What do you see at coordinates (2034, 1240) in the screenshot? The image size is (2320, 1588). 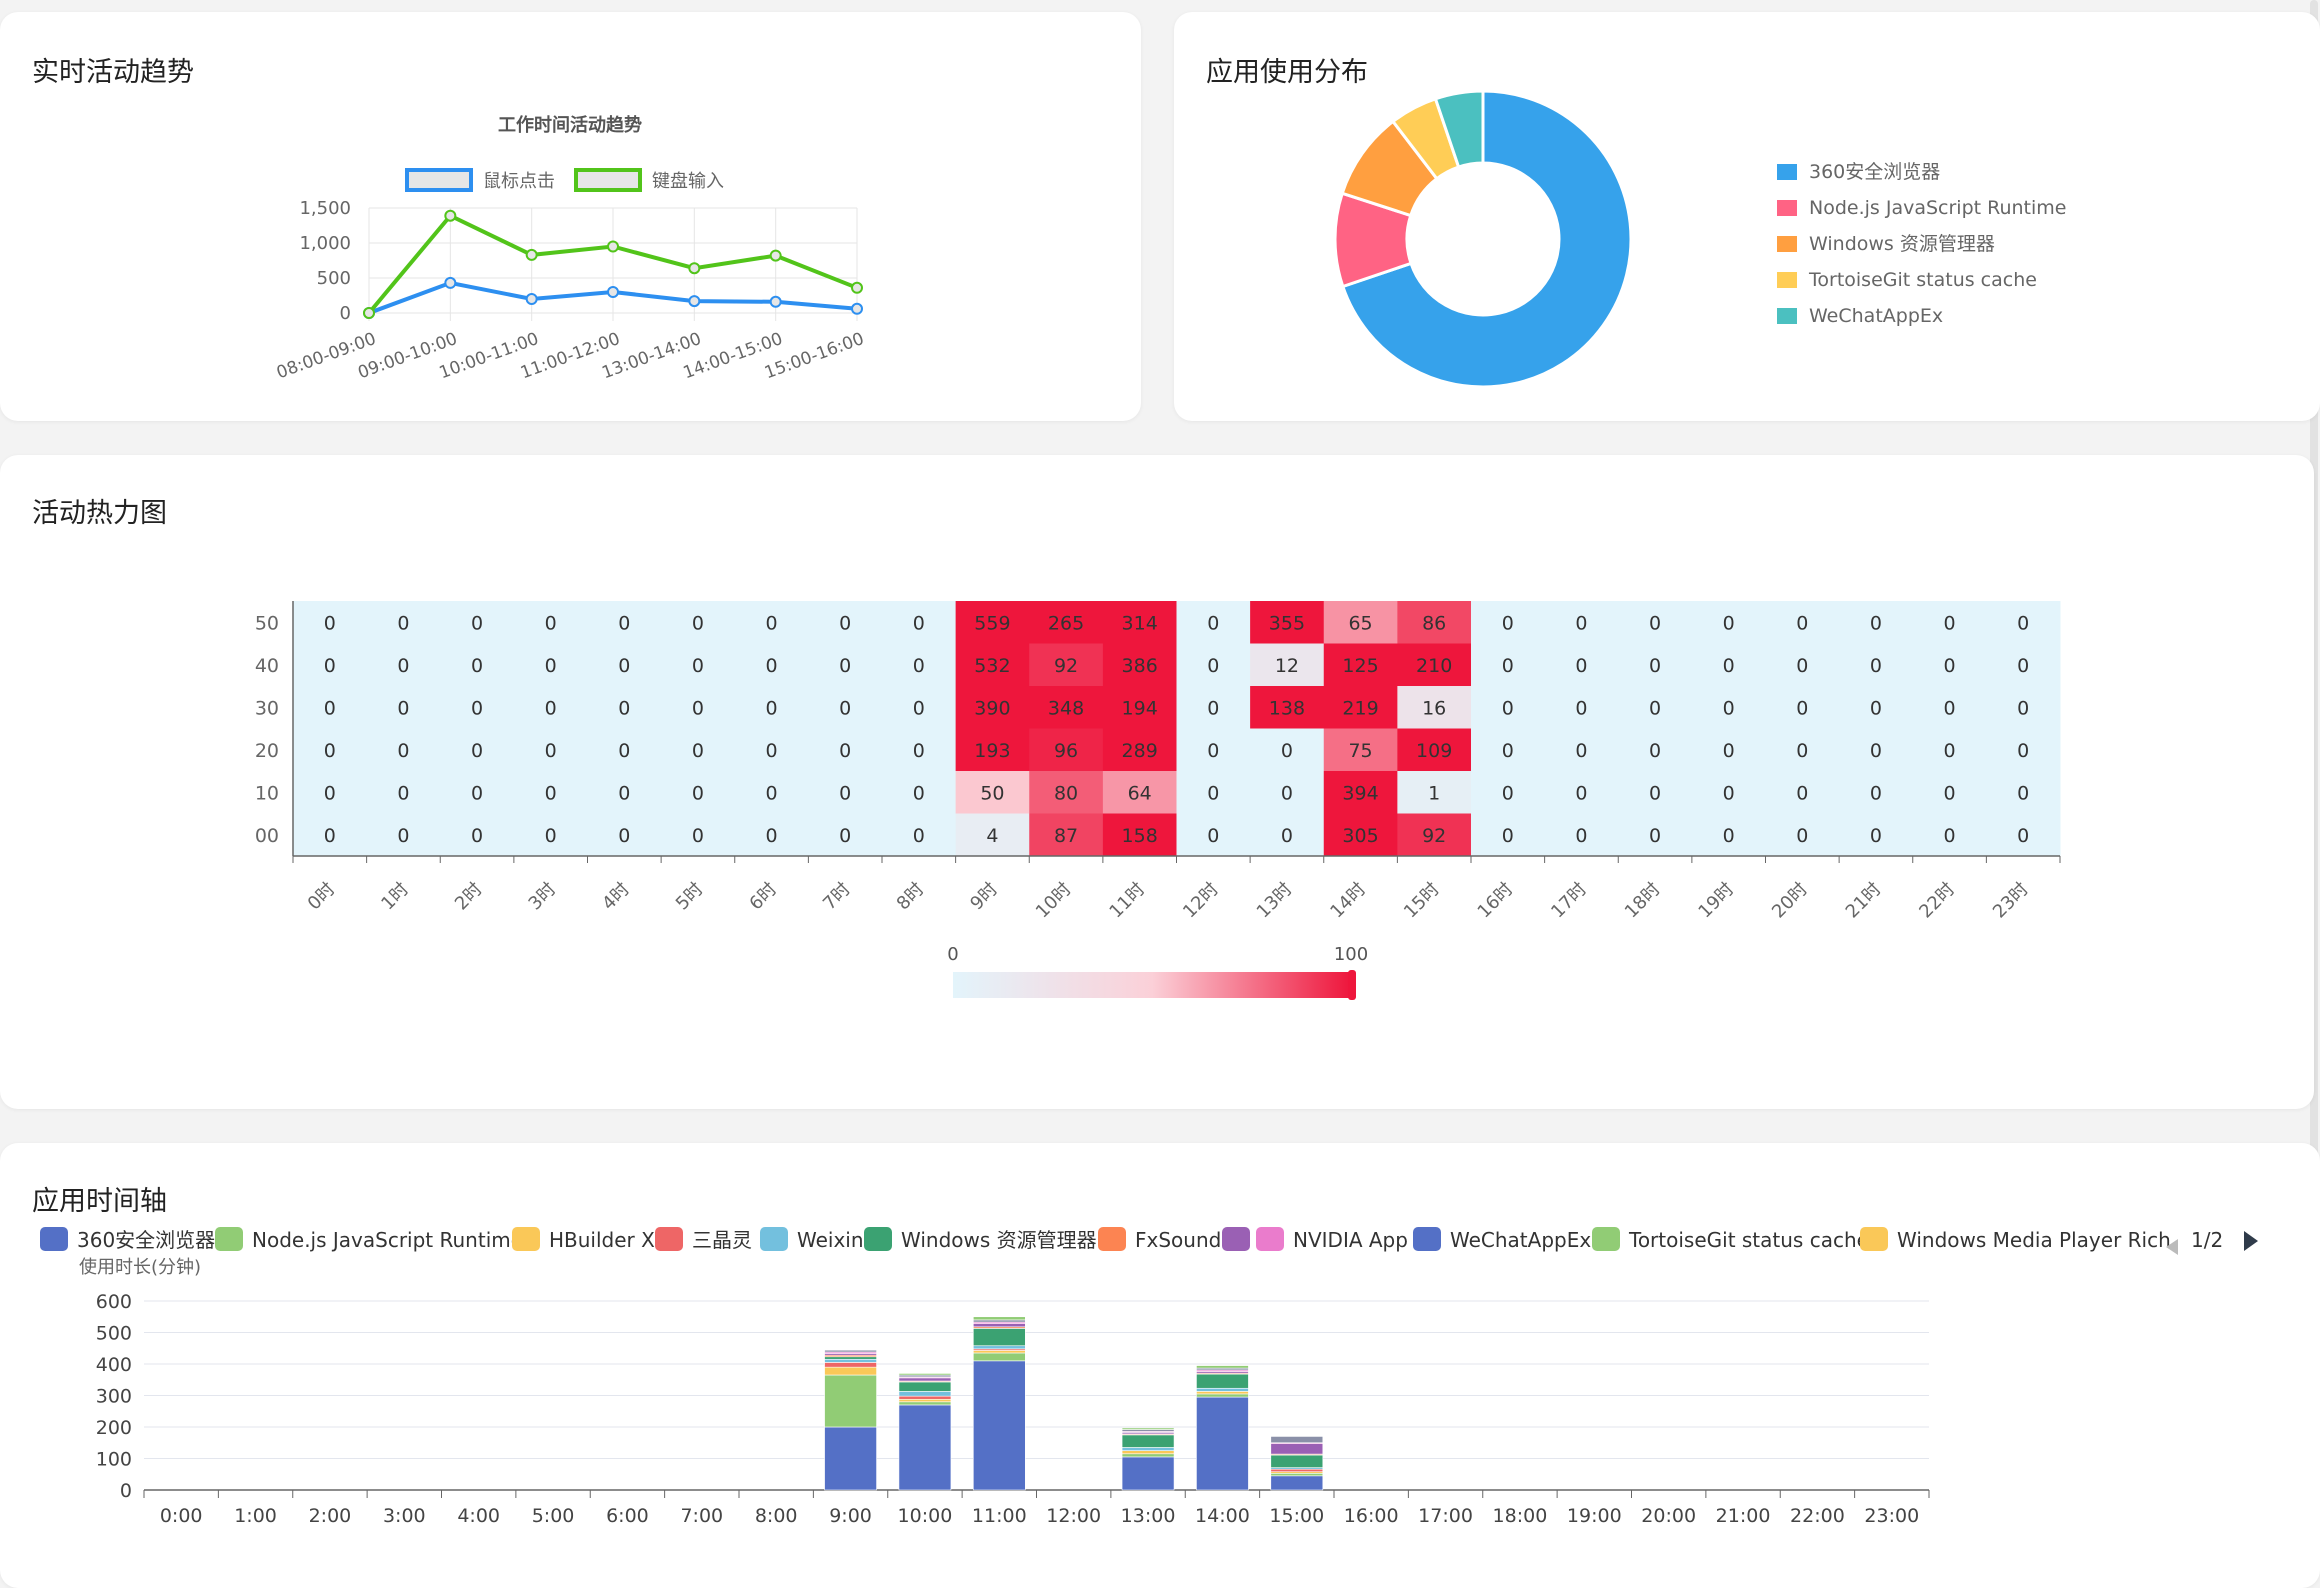 I see `timeline-legend-label: Windows Media Player Rich` at bounding box center [2034, 1240].